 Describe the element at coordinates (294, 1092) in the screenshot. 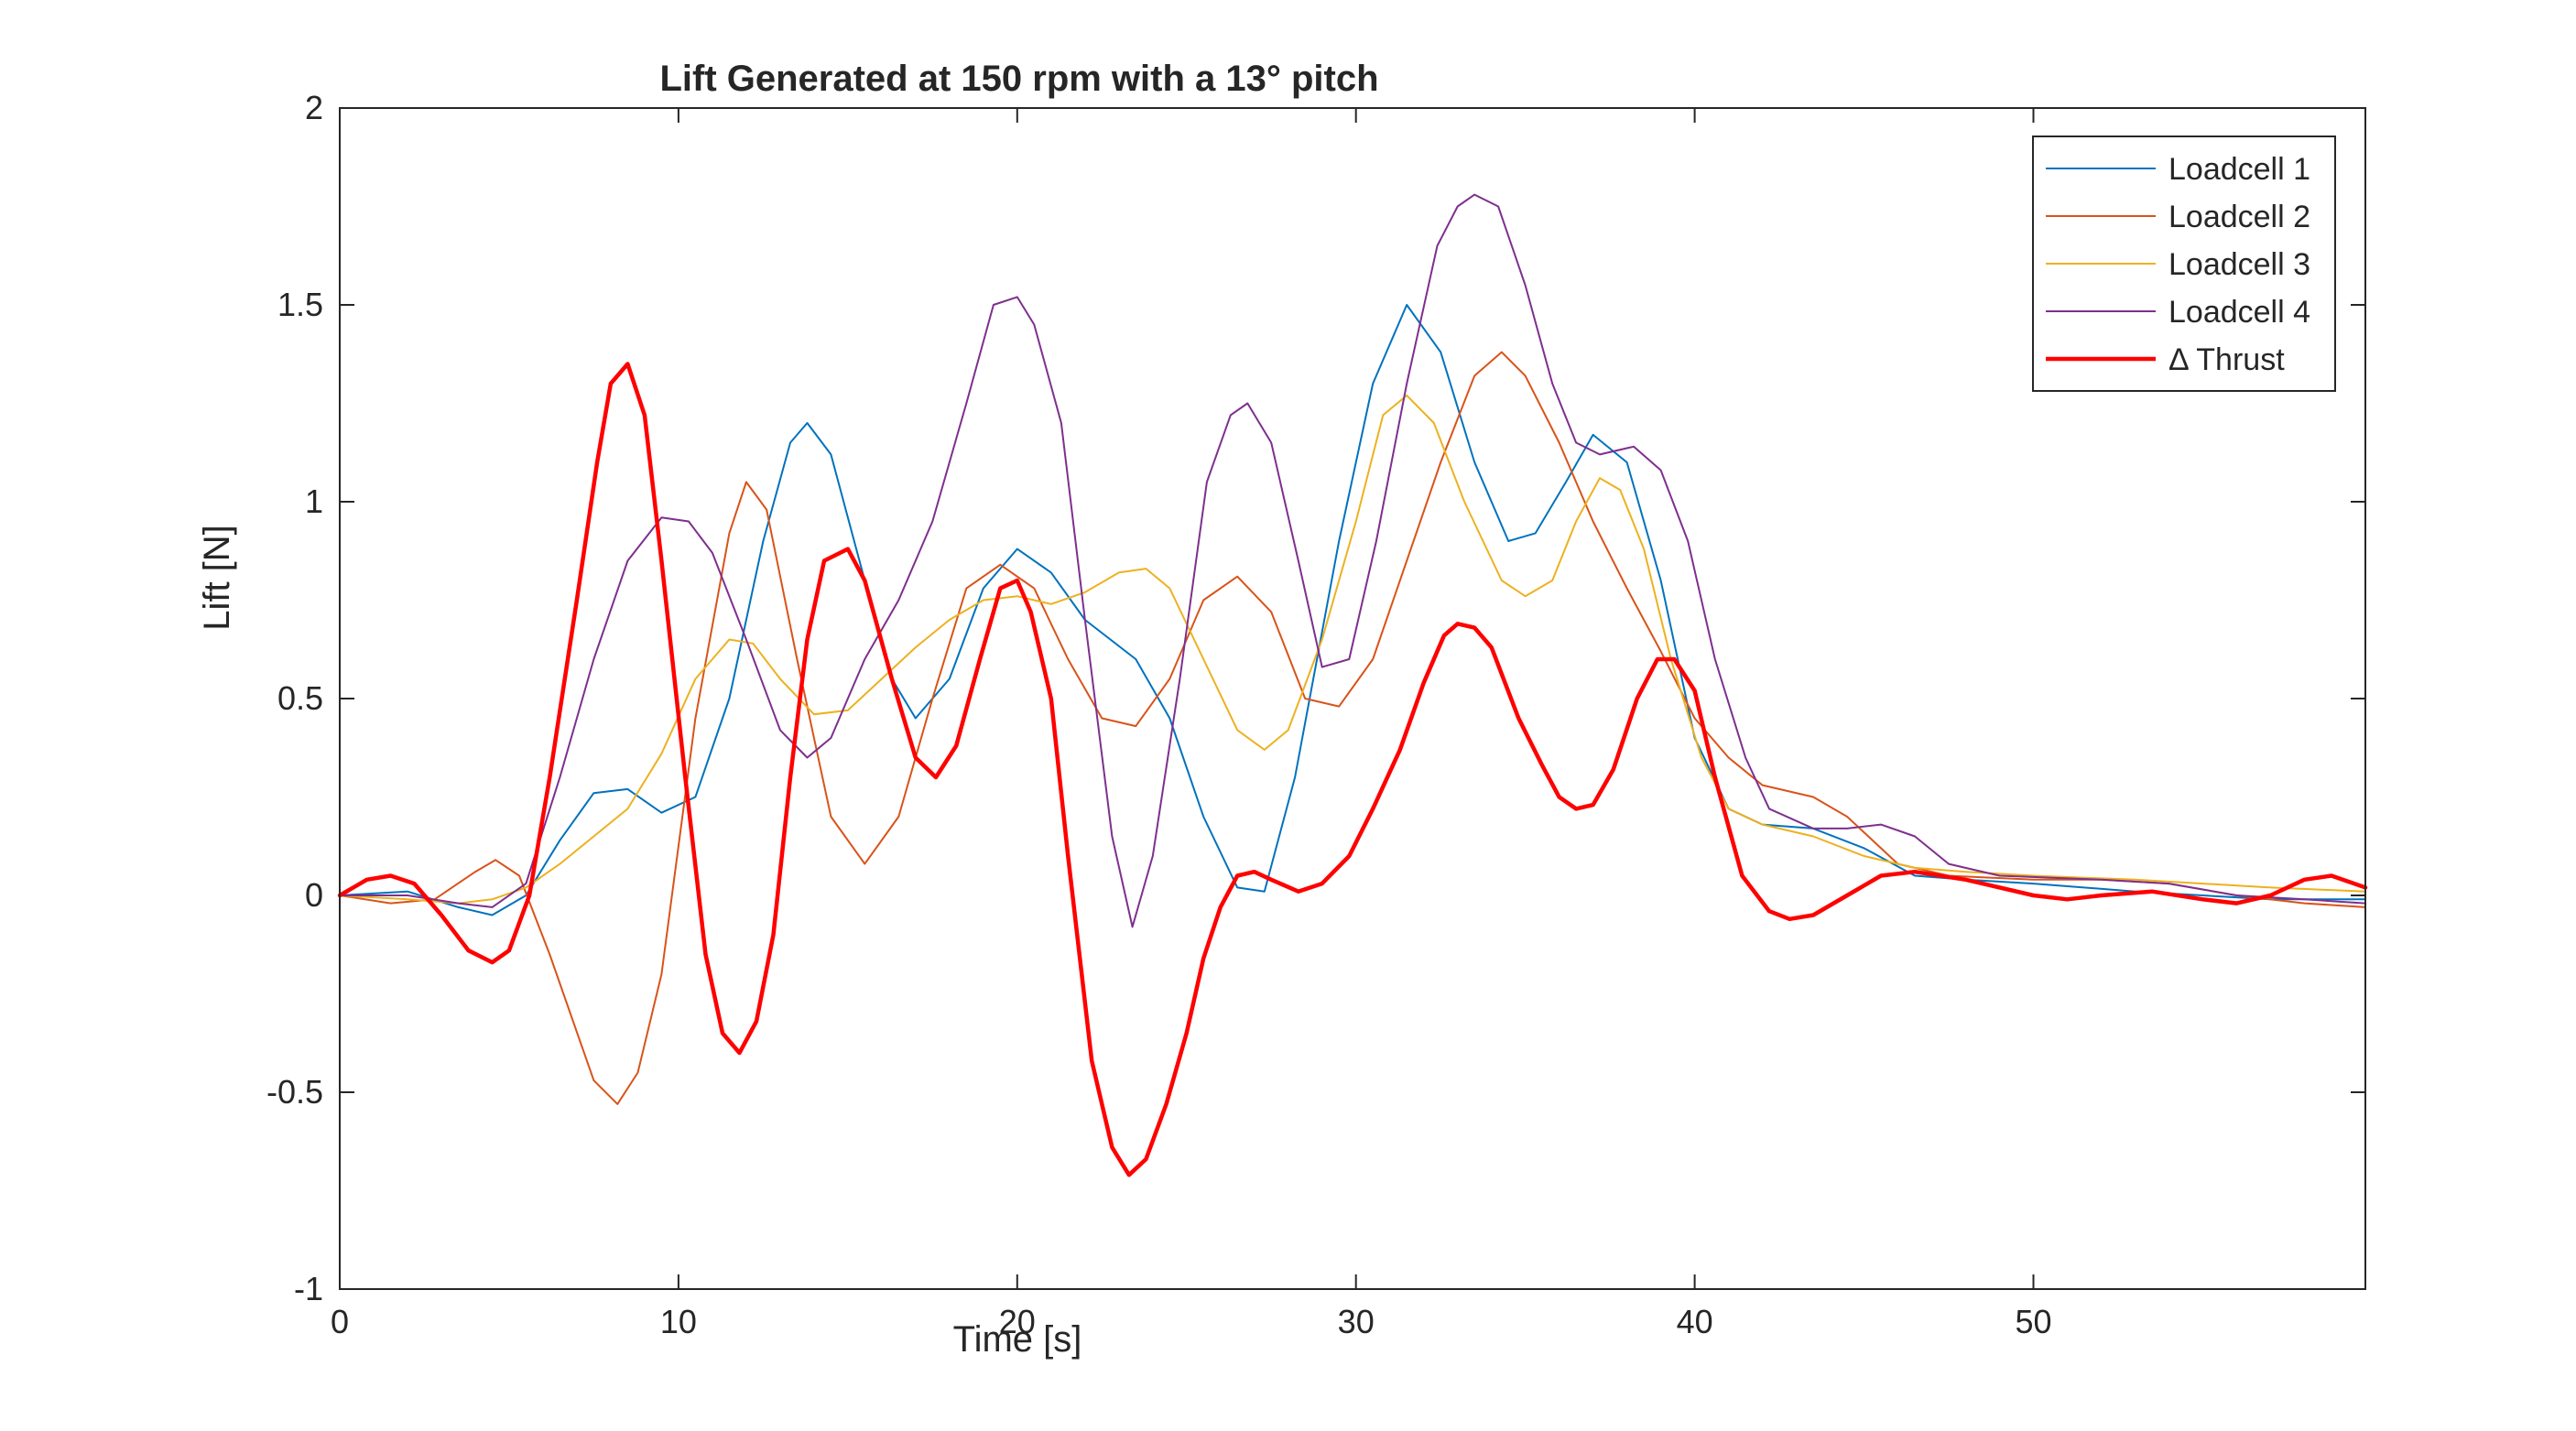

I see `y-tick-label: -0.5` at that location.